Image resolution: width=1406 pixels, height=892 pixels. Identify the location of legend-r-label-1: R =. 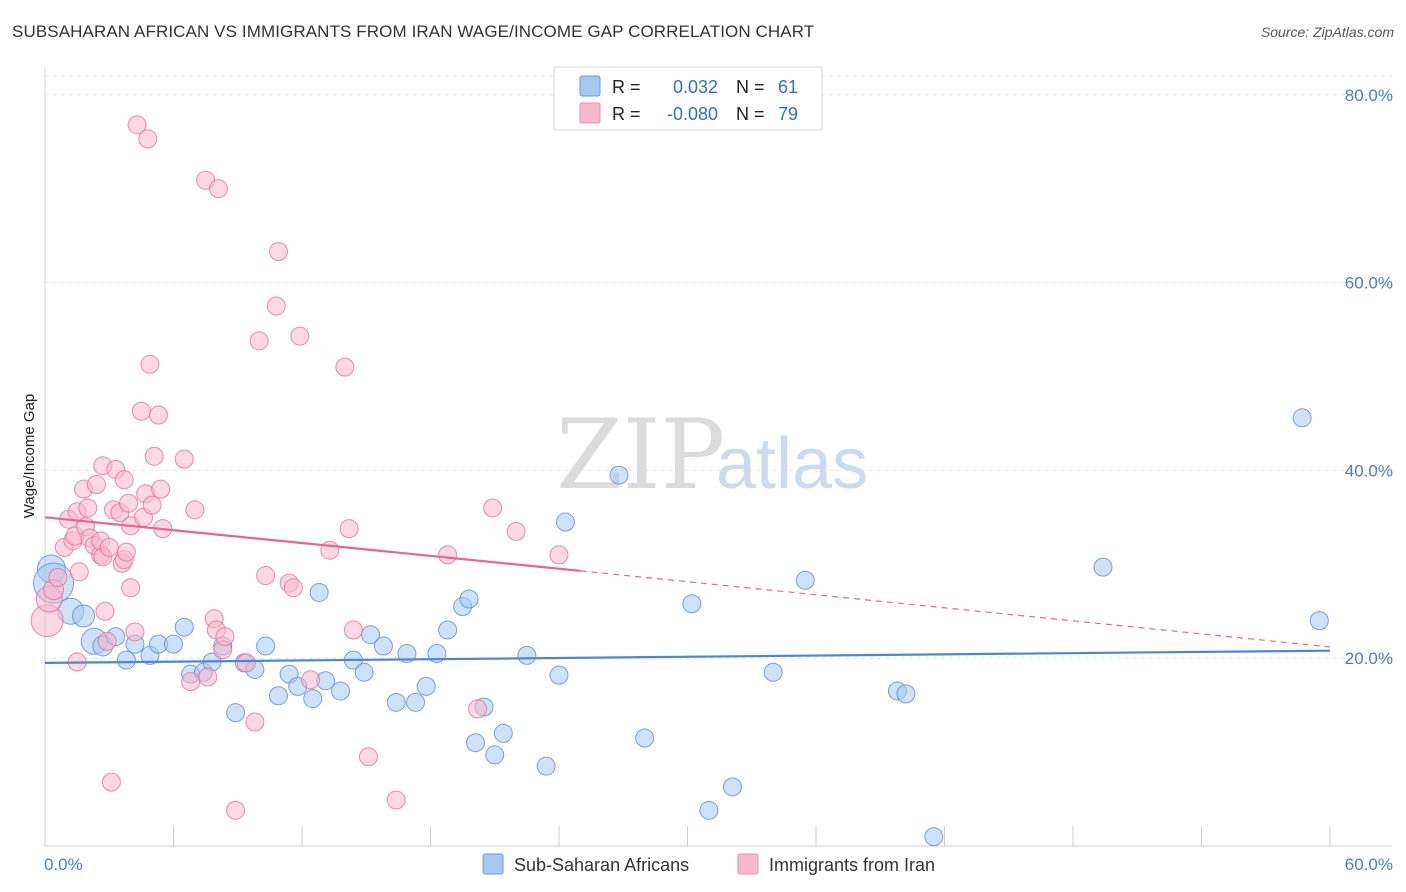
(626, 87).